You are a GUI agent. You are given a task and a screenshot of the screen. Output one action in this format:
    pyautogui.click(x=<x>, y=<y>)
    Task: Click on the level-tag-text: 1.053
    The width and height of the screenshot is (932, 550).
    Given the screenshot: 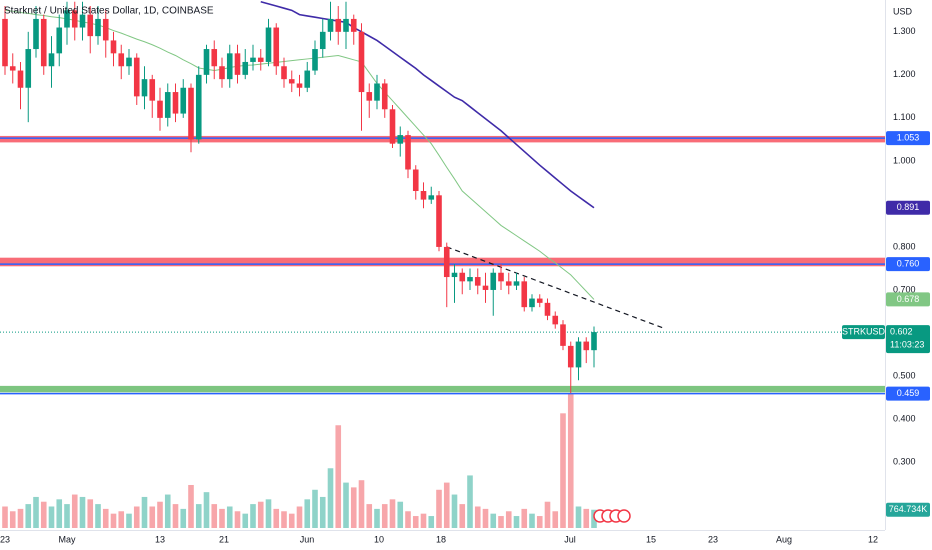 What is the action you would take?
    pyautogui.click(x=908, y=137)
    